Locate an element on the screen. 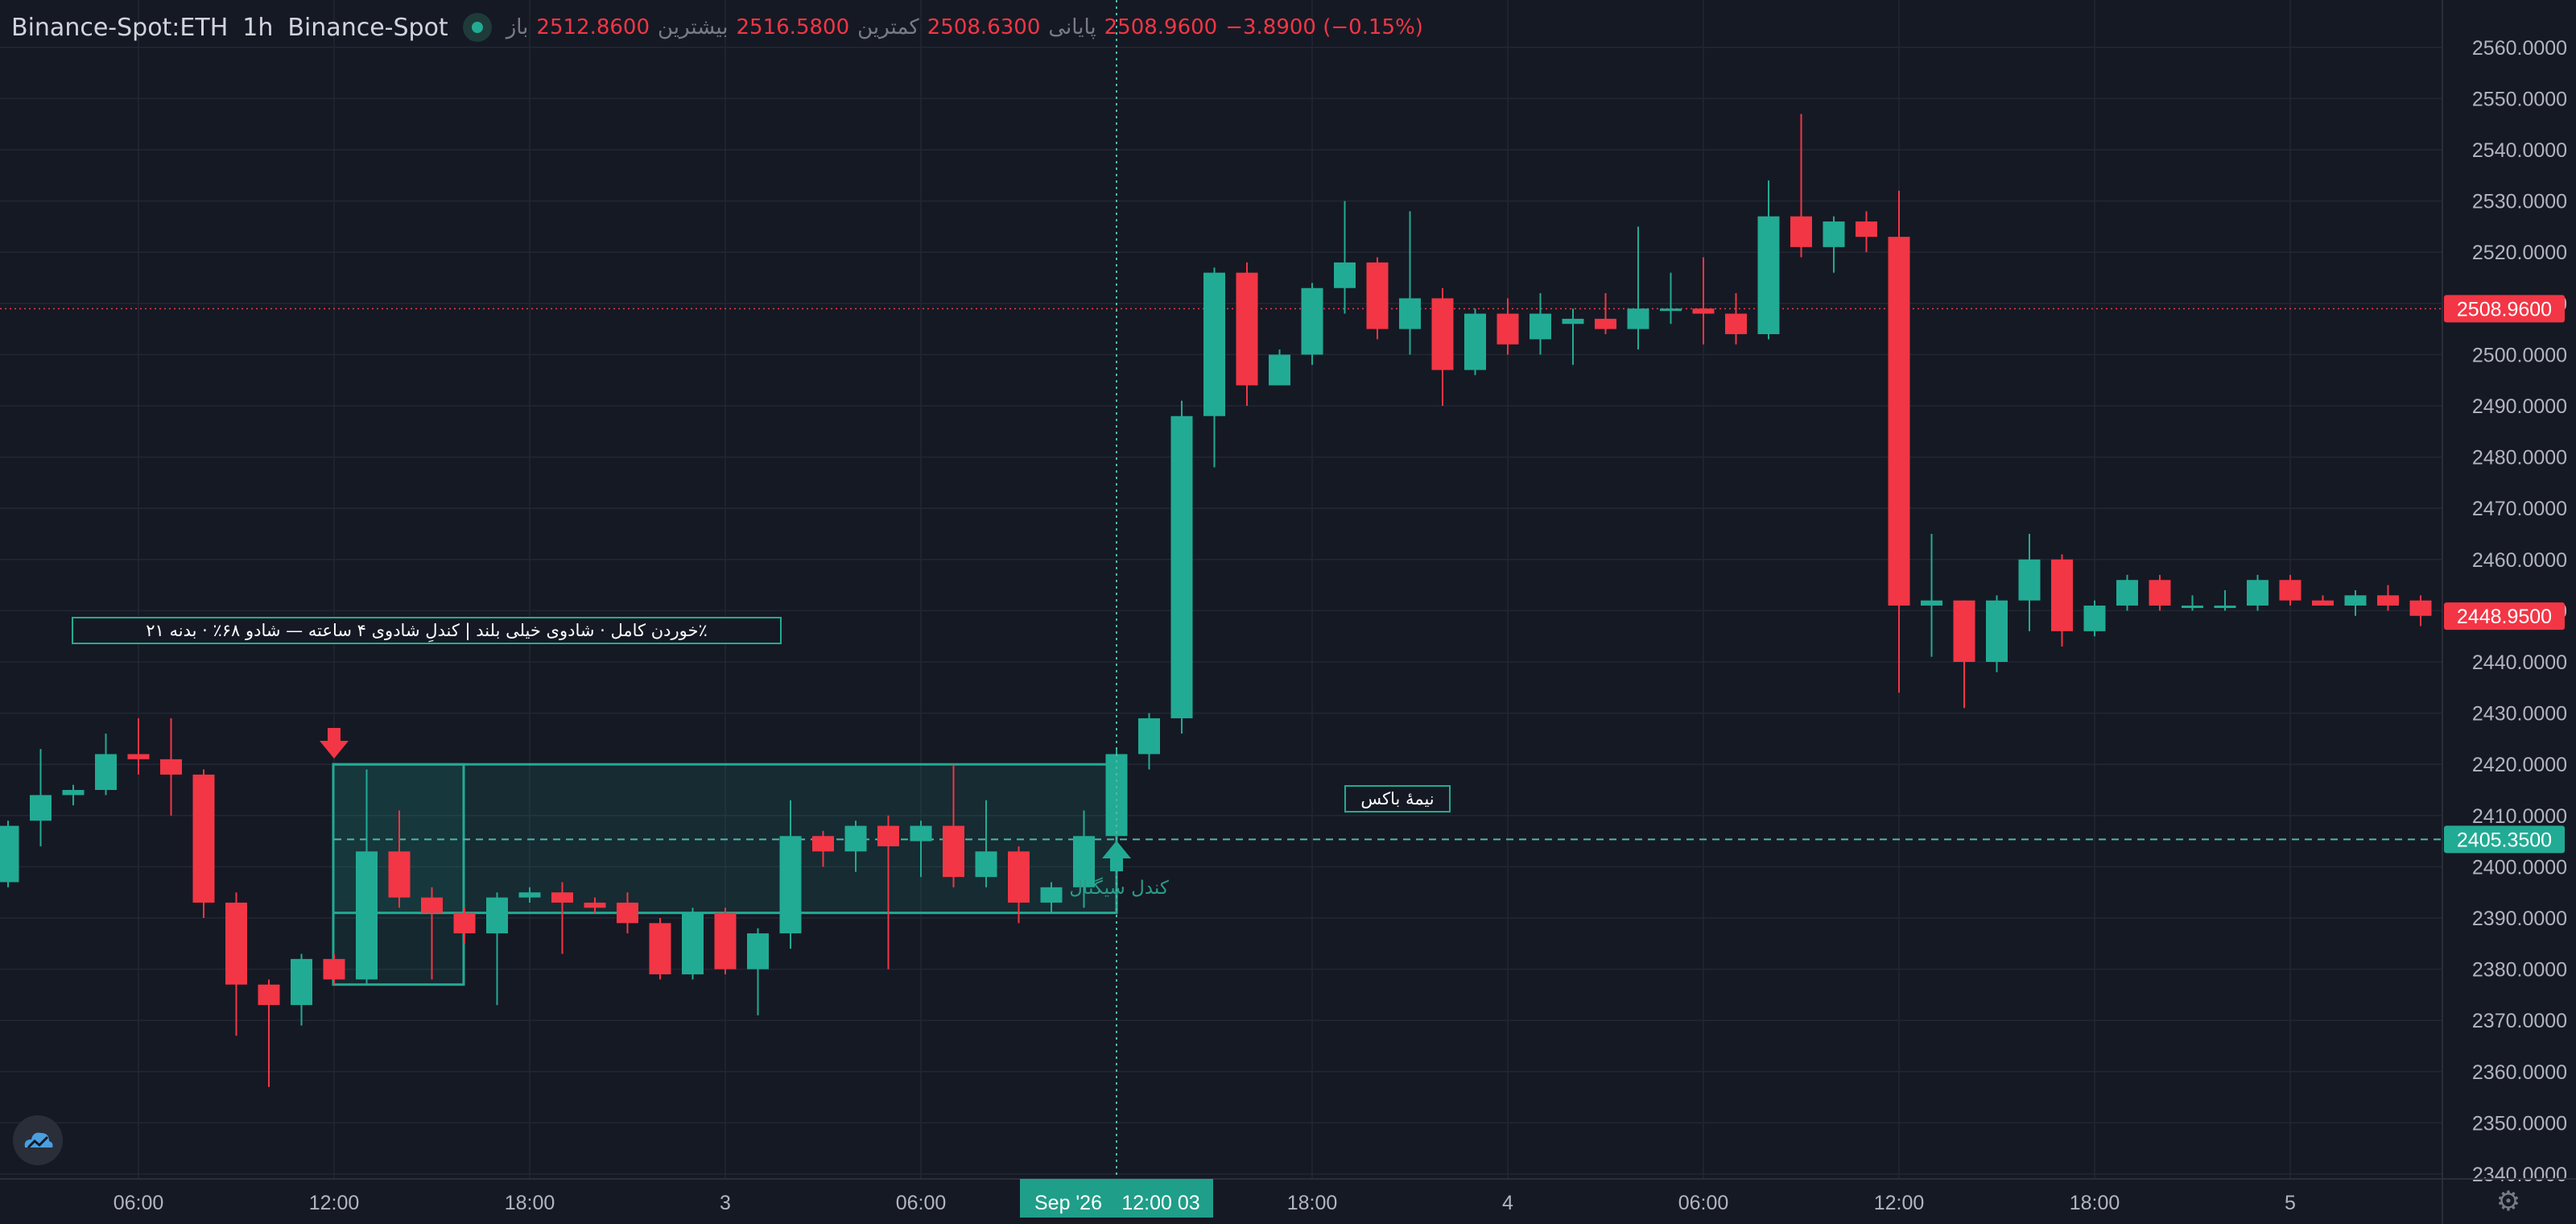 The height and width of the screenshot is (1224, 2576). high-value: 2516.5800 is located at coordinates (793, 27).